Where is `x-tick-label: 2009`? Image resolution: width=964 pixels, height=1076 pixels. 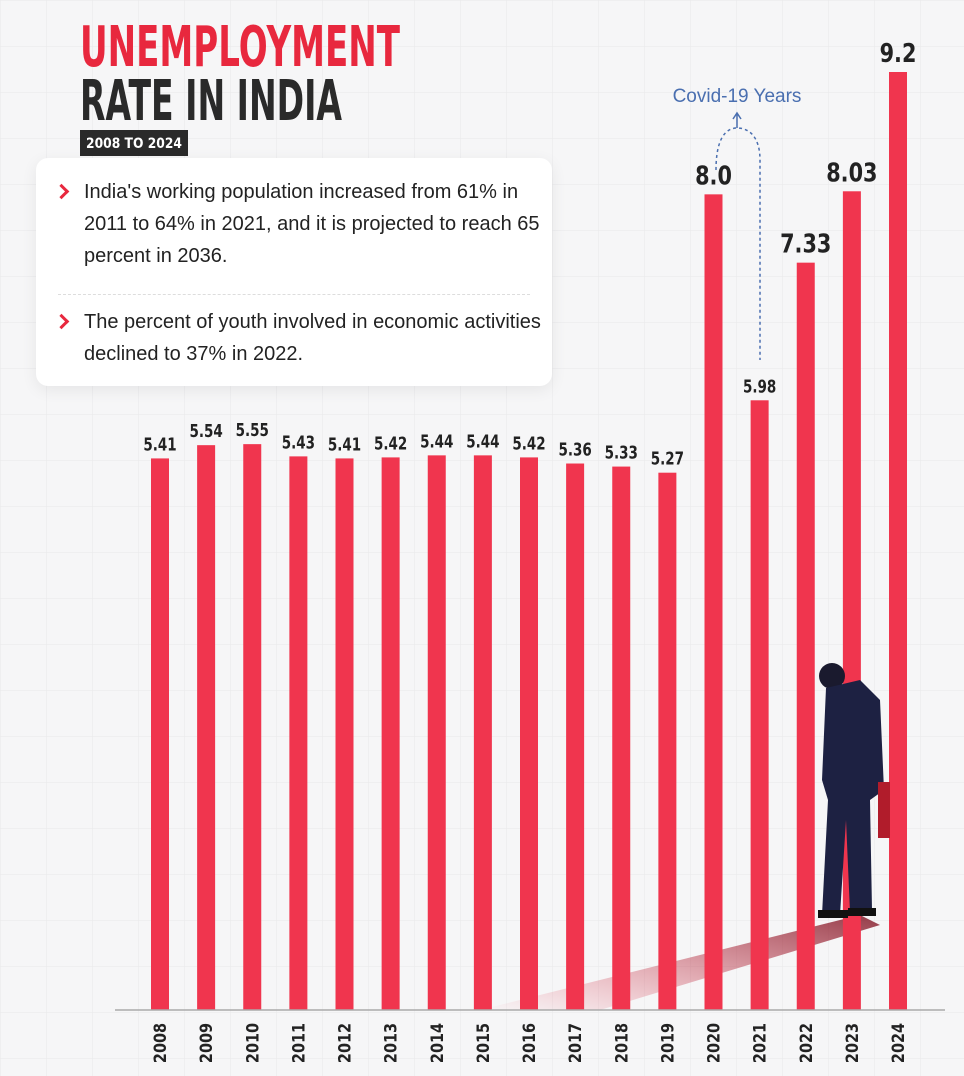 x-tick-label: 2009 is located at coordinates (206, 1043).